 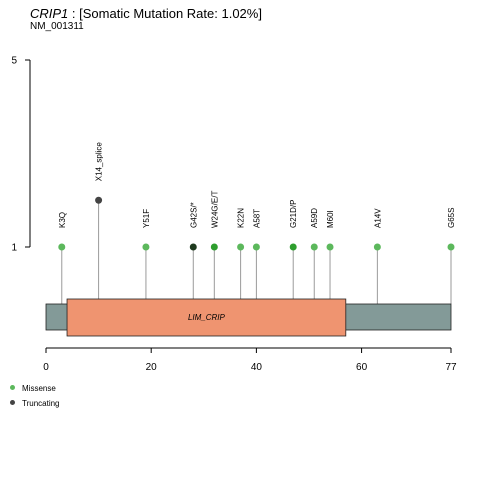 What do you see at coordinates (49, 13) in the screenshot?
I see `gene-name: CRIP1` at bounding box center [49, 13].